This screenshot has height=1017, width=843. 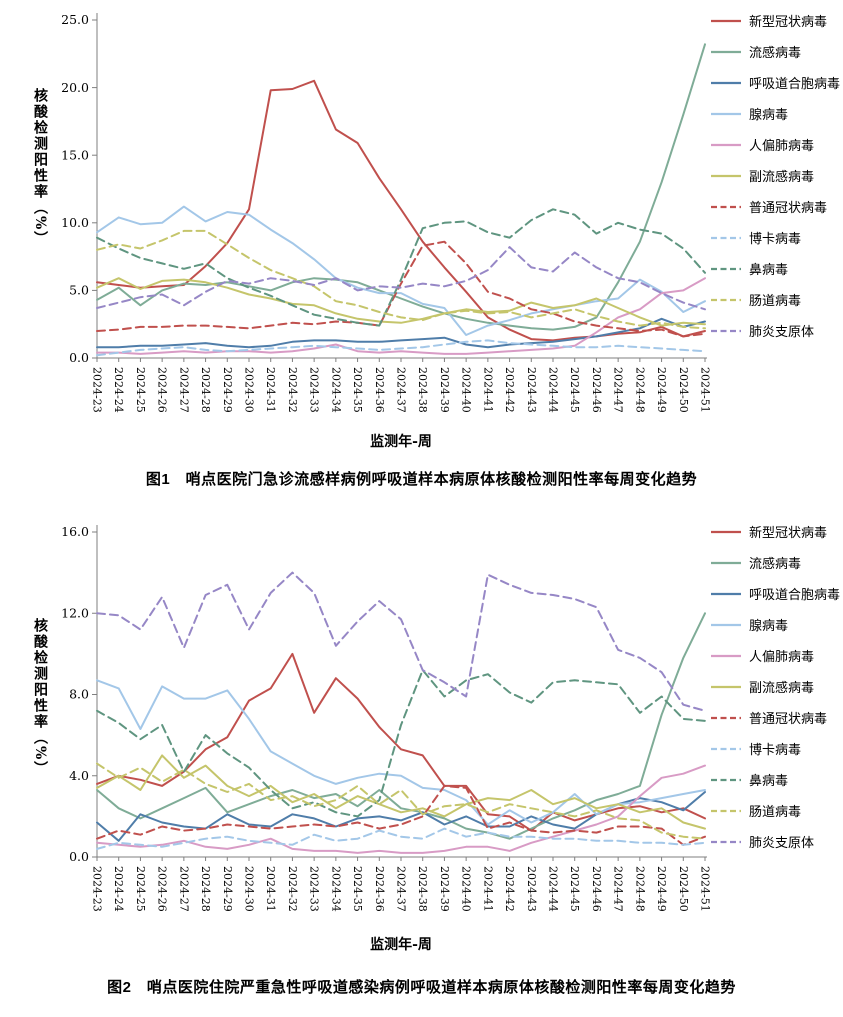 I want to click on chart1-caption: 图1 哨点医院门急诊流感样病例呼吸道样本病原体核酸检测阳性率每周变化趋势, so click(x=421, y=479).